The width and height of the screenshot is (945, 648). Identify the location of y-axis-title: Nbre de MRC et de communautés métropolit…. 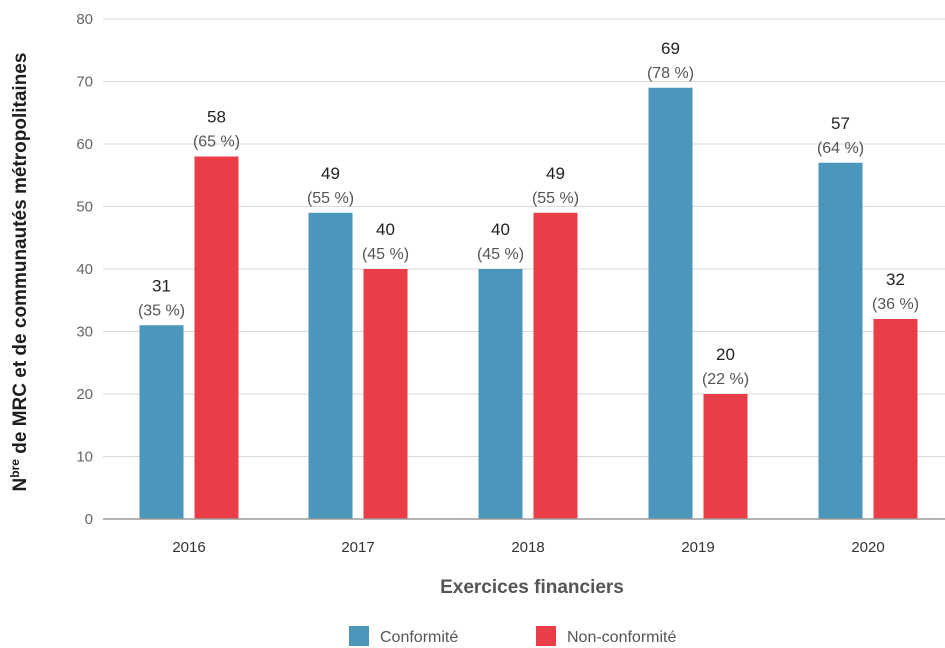
(19, 272).